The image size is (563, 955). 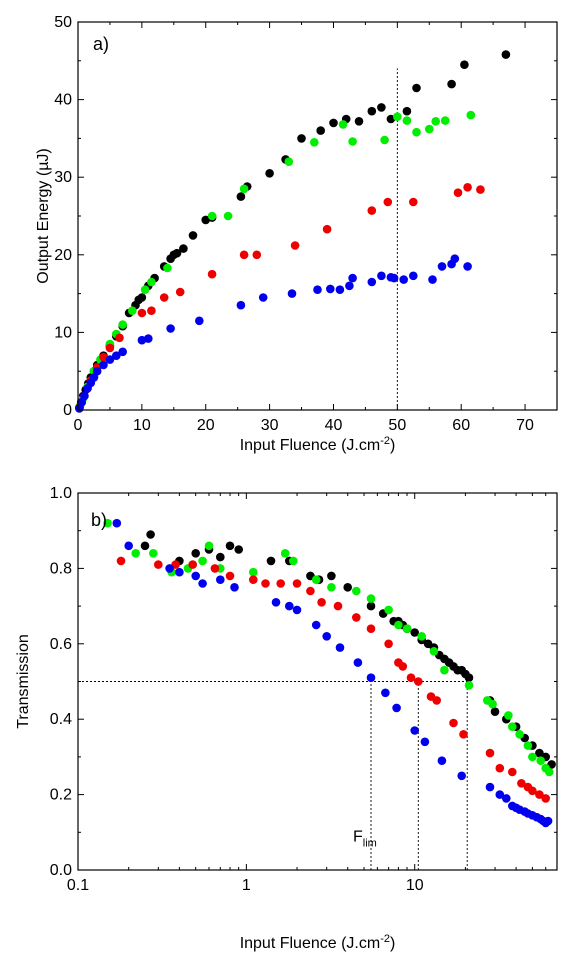 I want to click on x-tick-label: 10, so click(x=142, y=425).